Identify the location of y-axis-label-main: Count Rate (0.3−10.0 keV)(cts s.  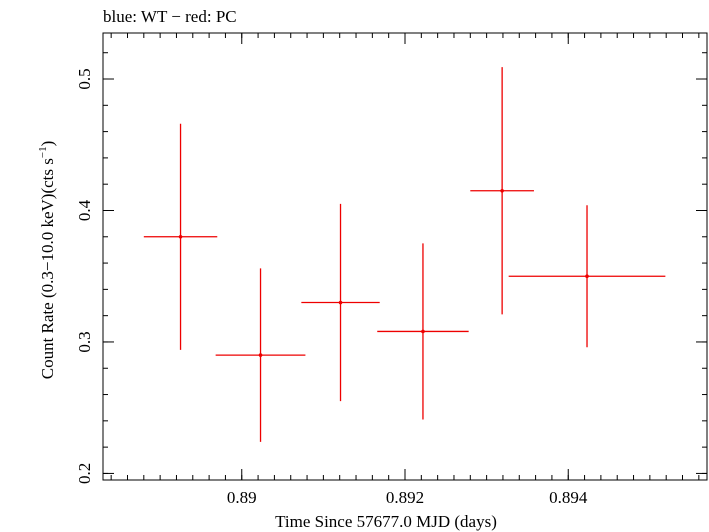
(47, 268).